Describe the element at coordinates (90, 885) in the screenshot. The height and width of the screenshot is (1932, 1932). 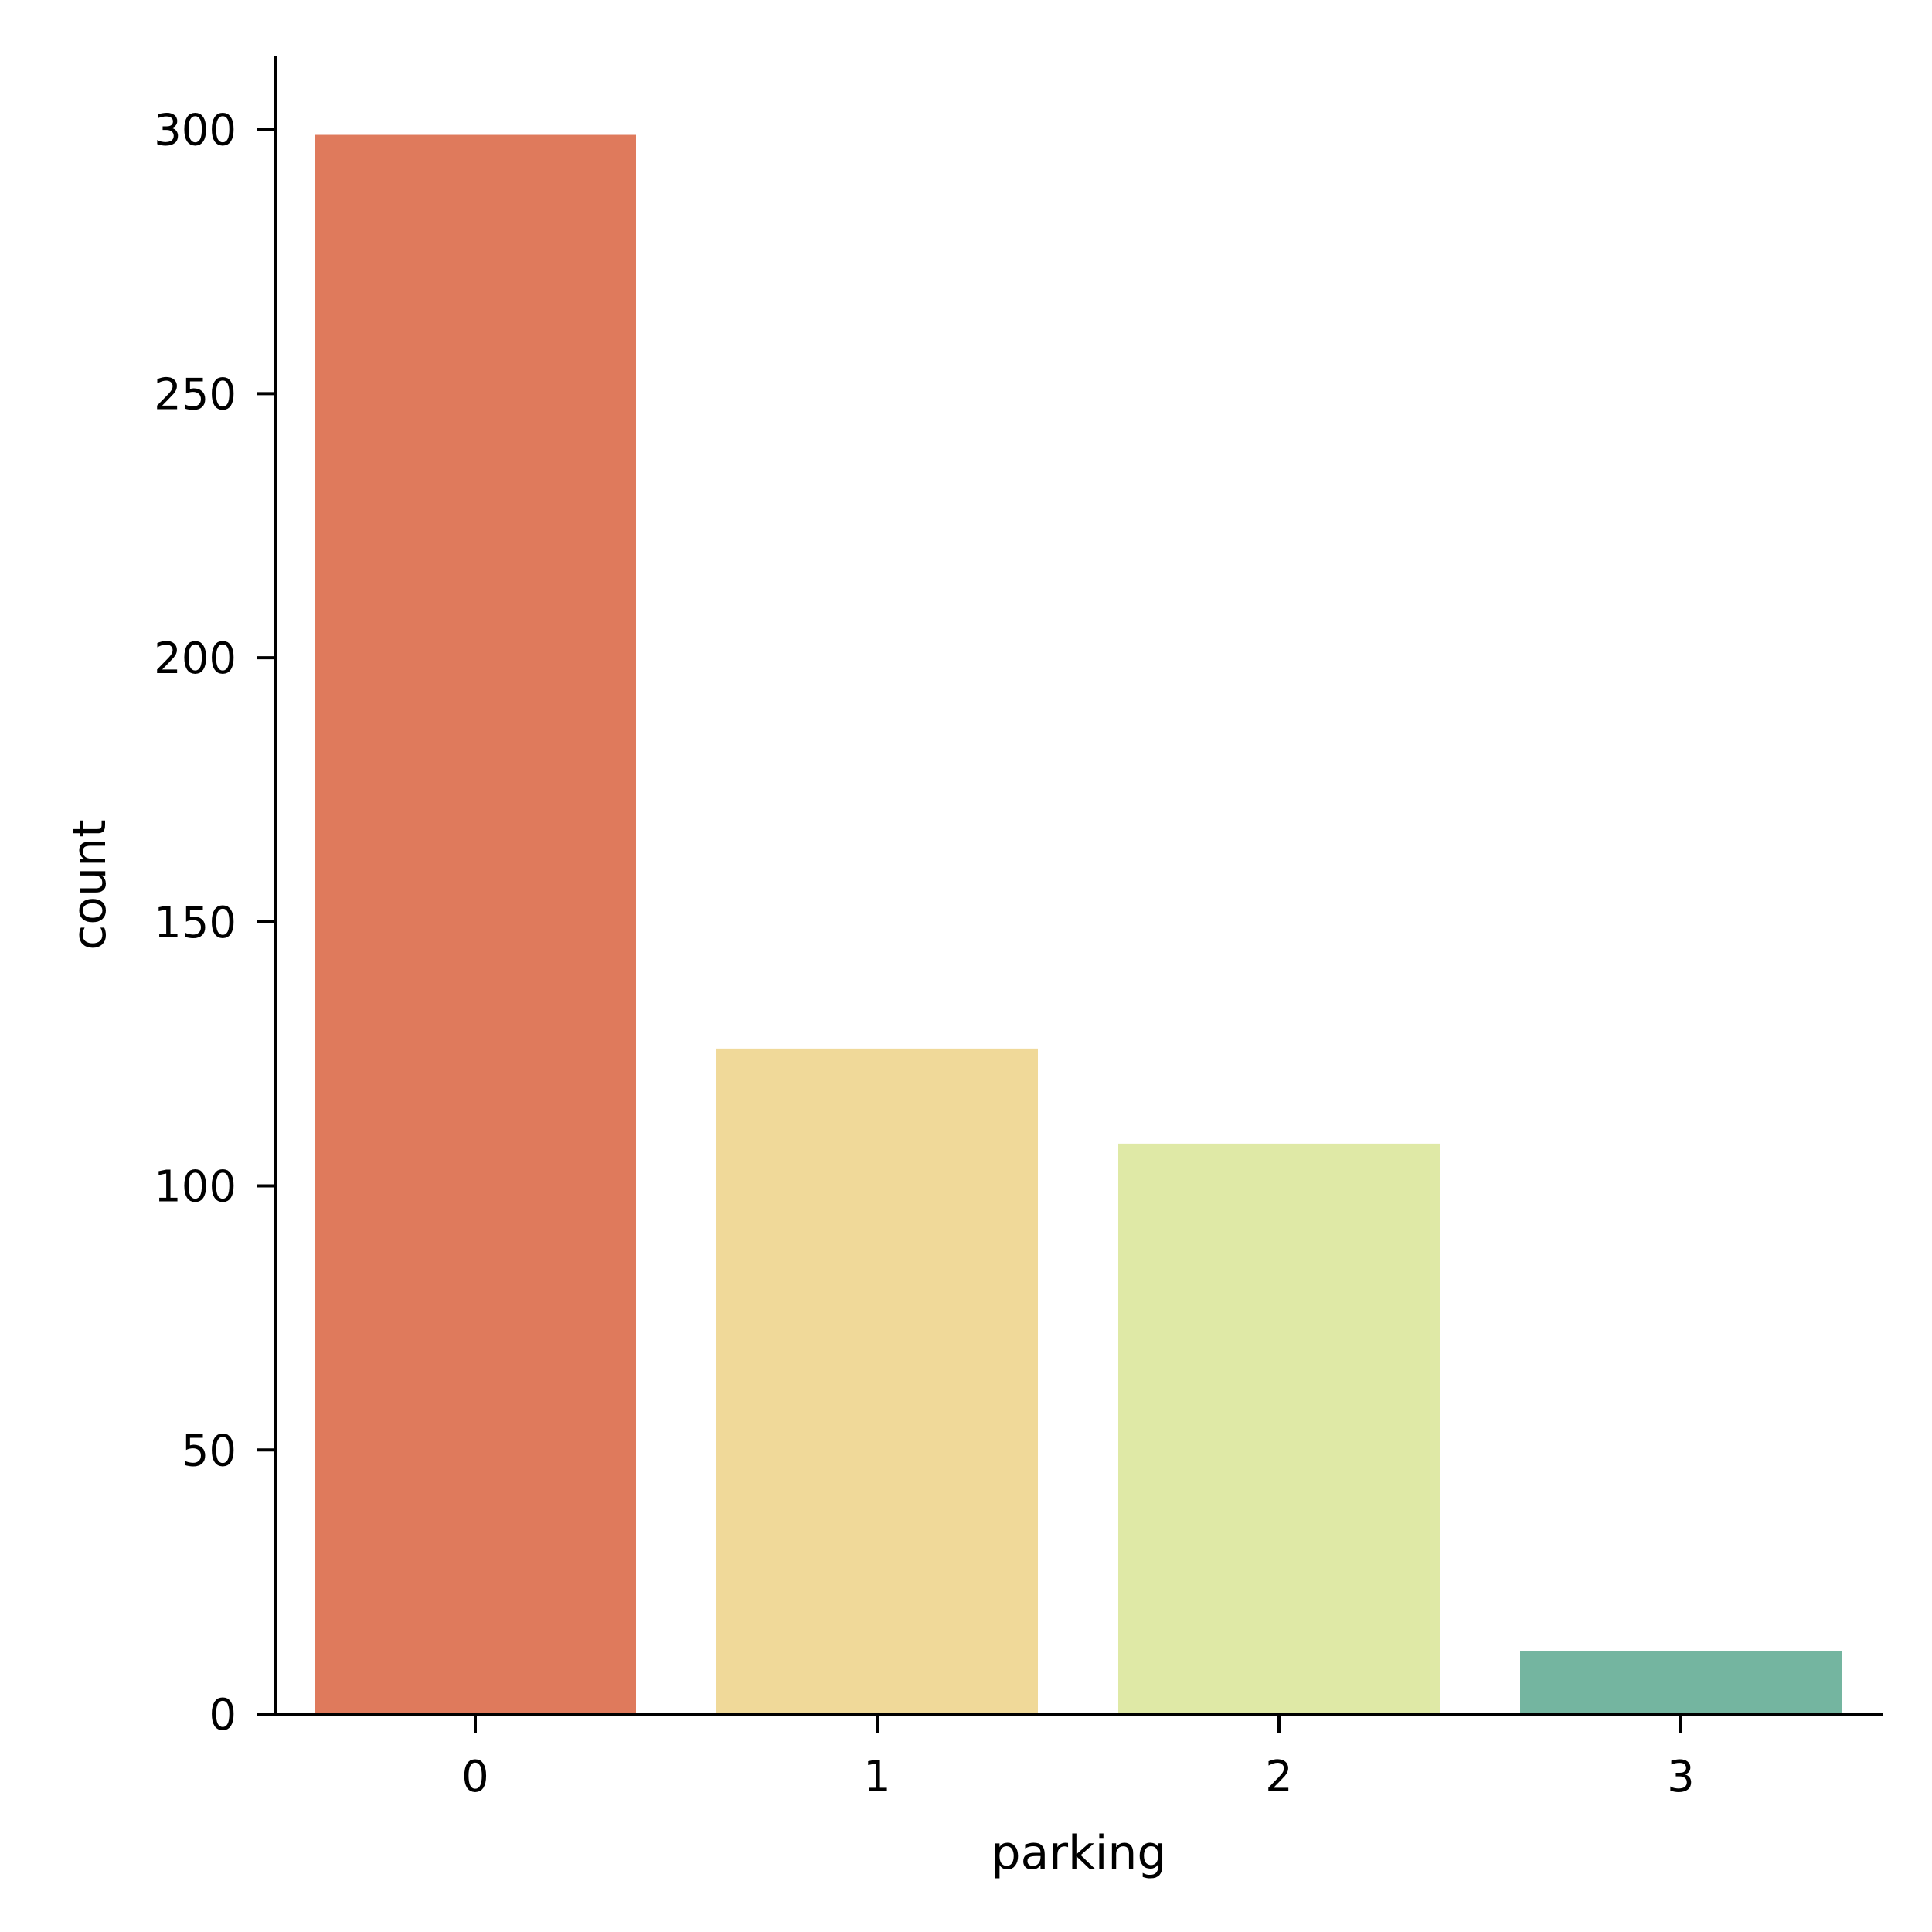
I see `y-axis-label: count` at that location.